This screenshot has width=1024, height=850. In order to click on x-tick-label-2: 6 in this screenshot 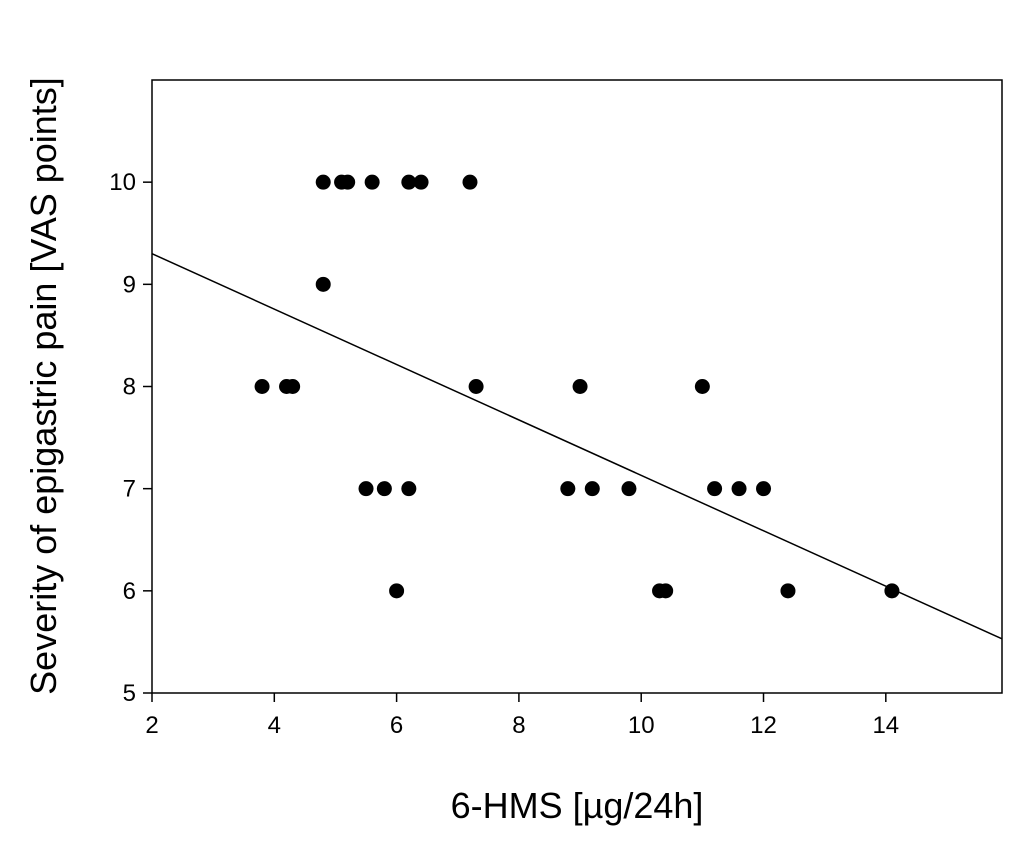, I will do `click(396, 725)`.